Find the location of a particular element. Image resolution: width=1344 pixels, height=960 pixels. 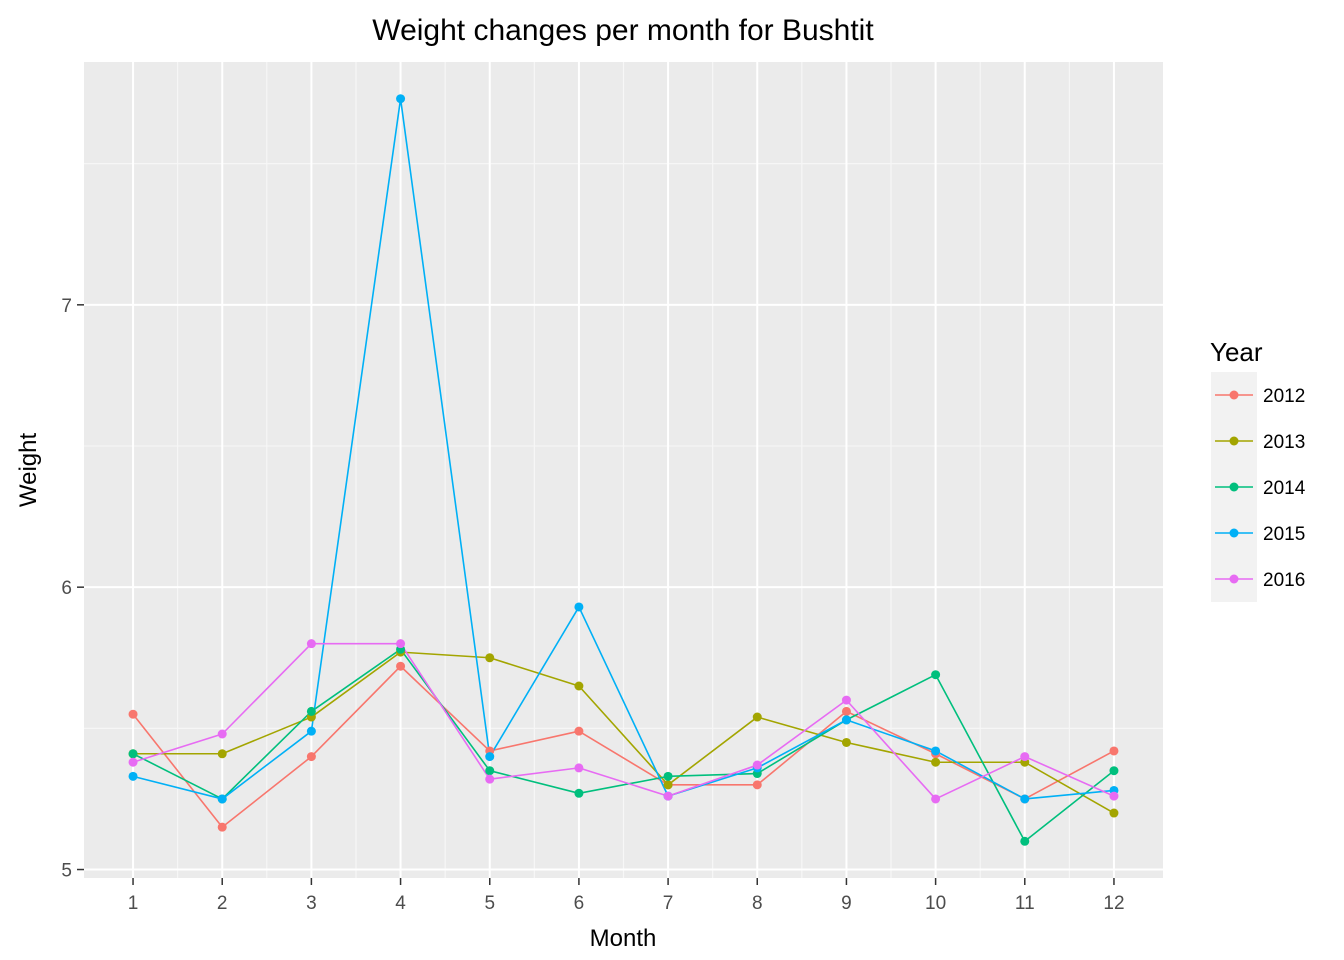

chart-title: Weight changes per month for Bushtit is located at coordinates (623, 30).